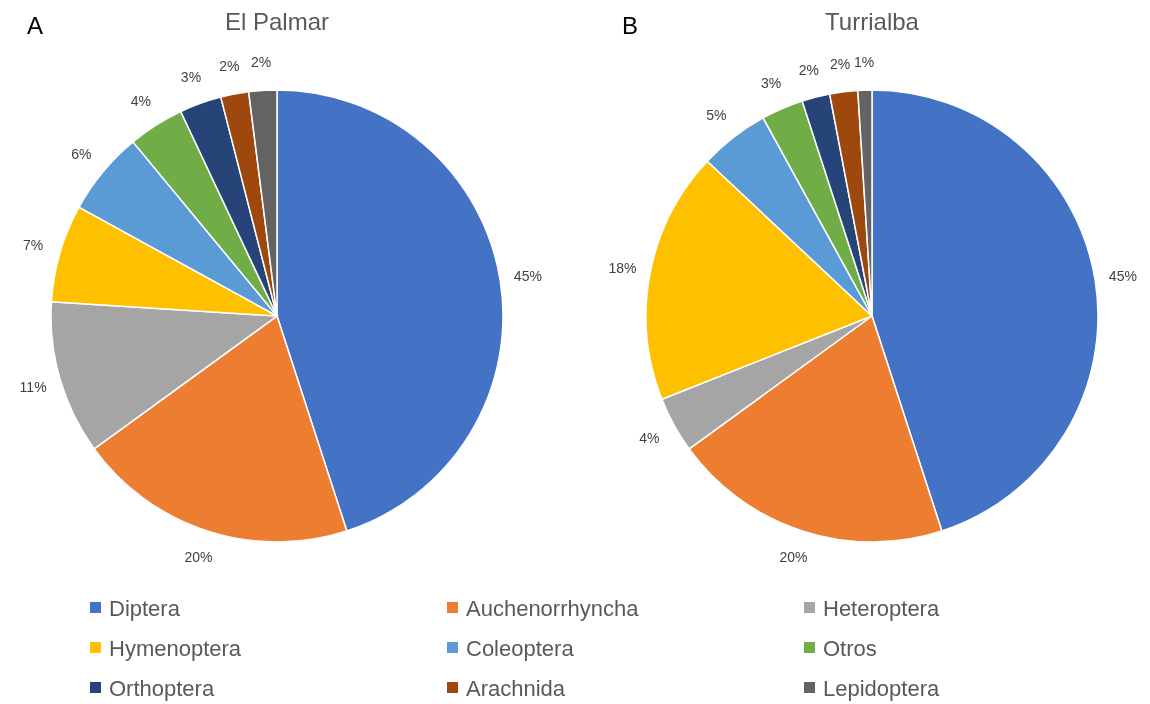 The image size is (1150, 704). What do you see at coordinates (630, 25) in the screenshot?
I see `text: B` at bounding box center [630, 25].